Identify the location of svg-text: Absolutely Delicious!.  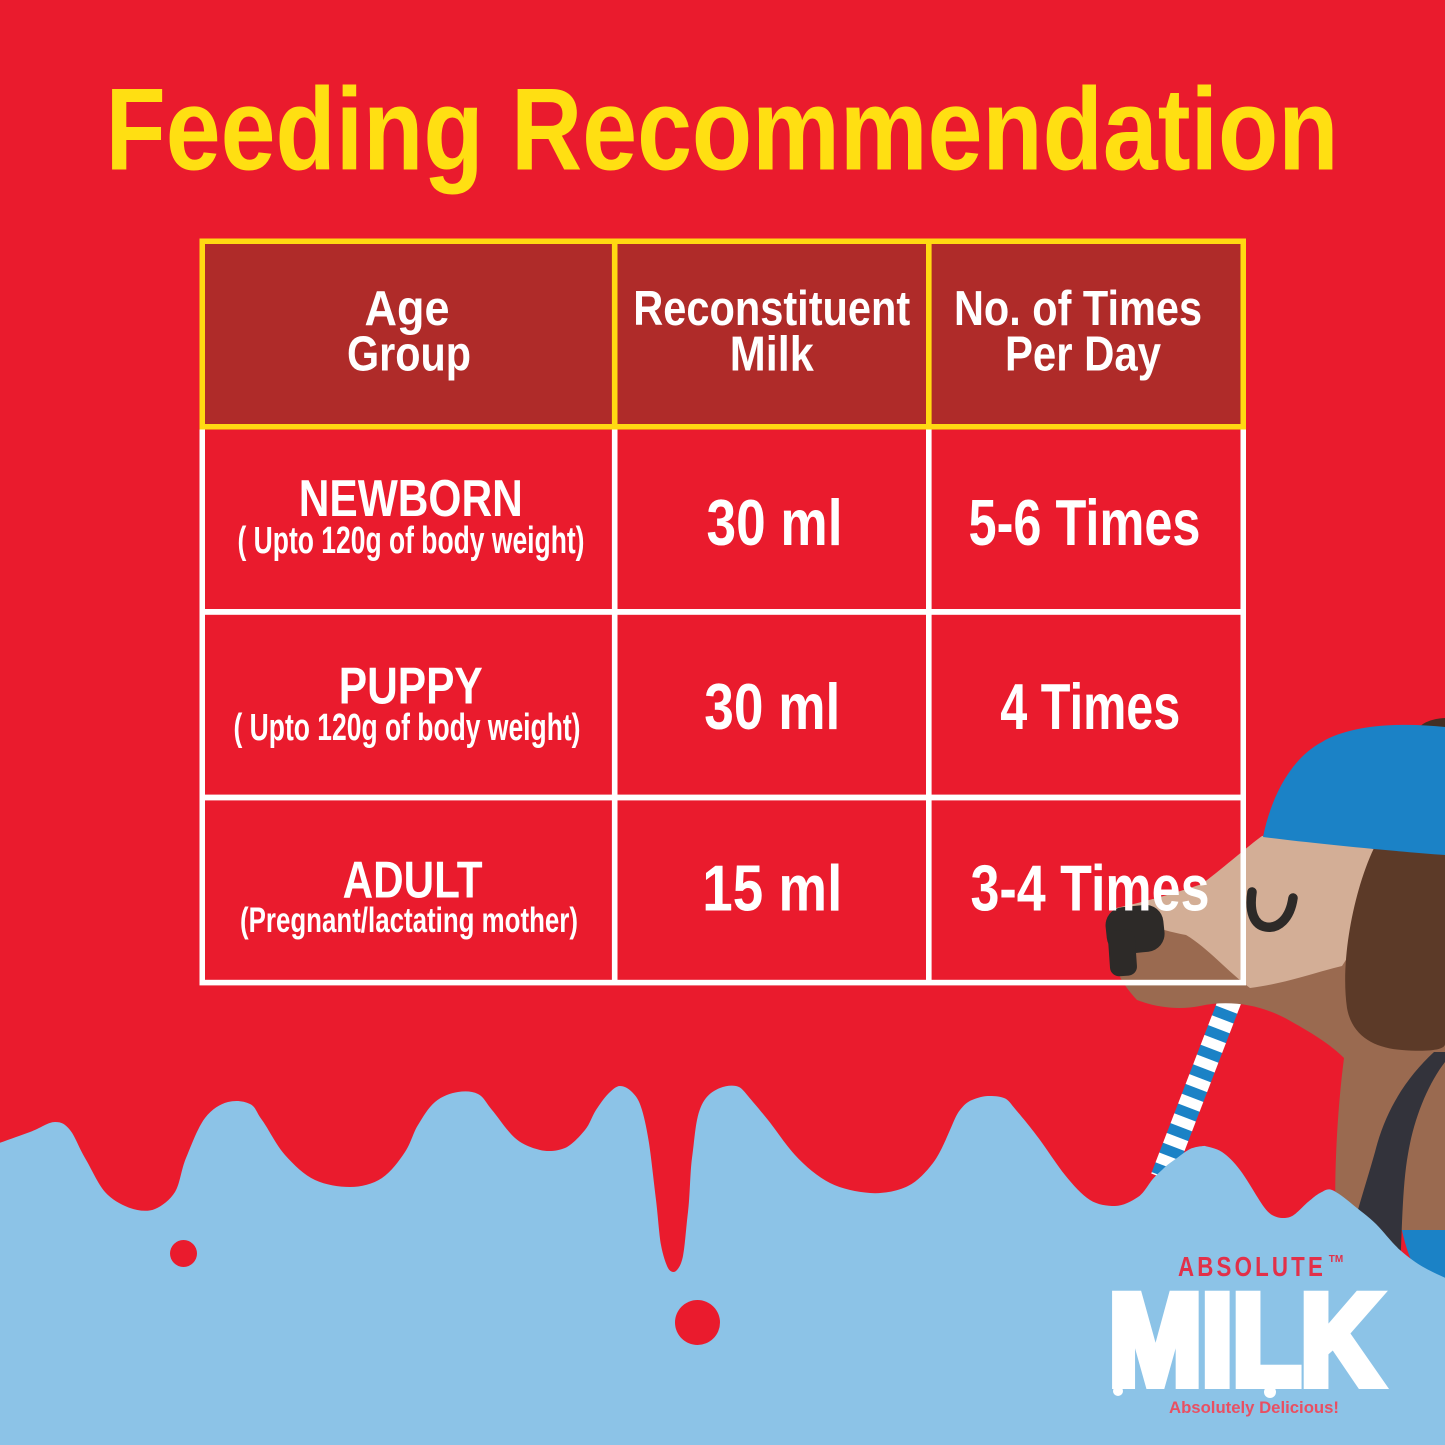
(1254, 1407).